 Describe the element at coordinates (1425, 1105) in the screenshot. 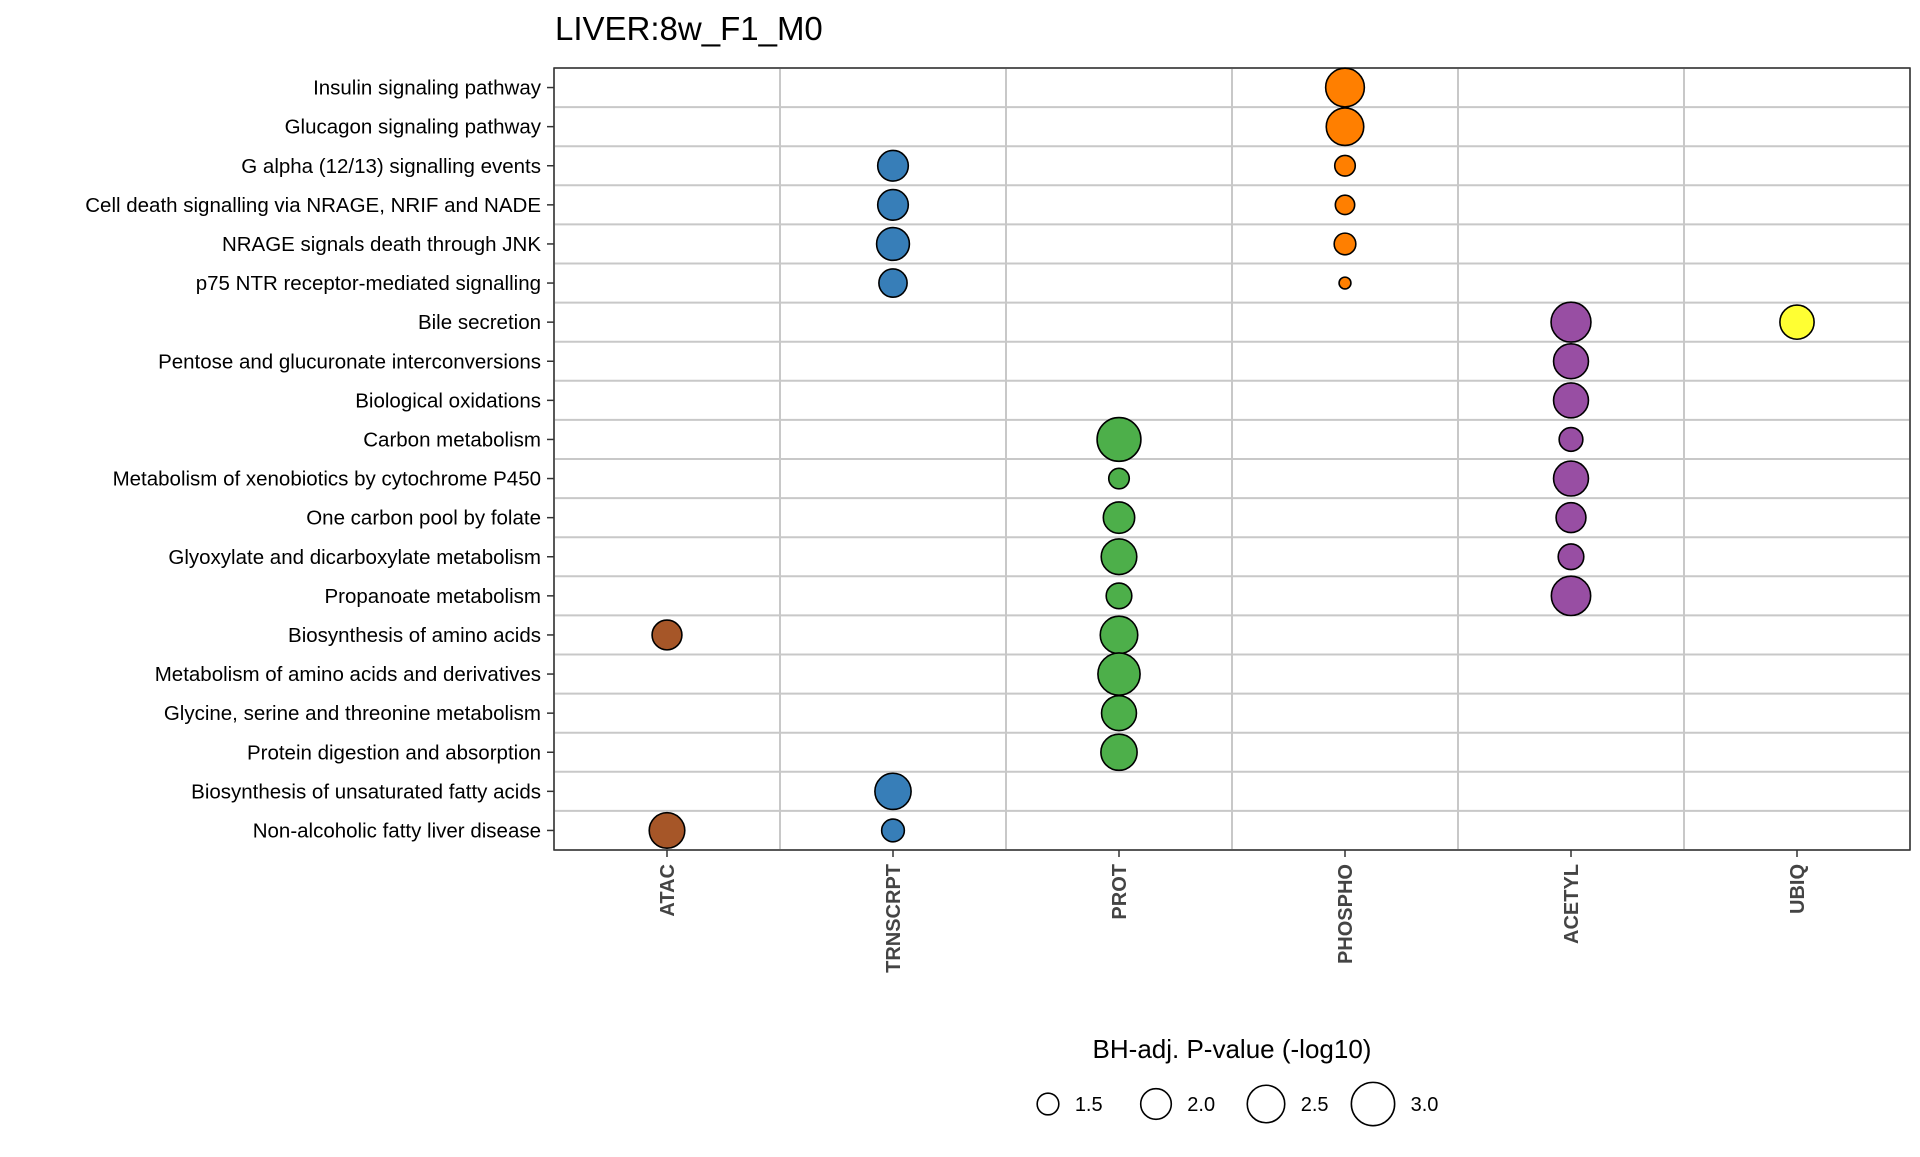

I see `legend-key-label: 3.0` at that location.